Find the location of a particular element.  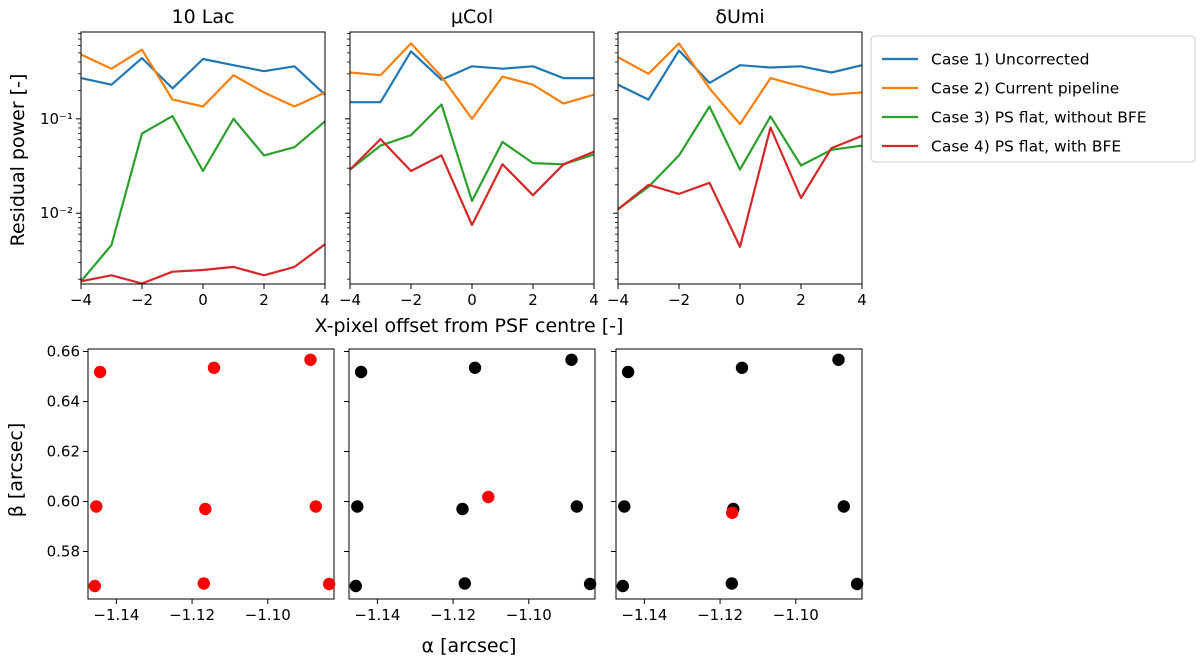

legend-label-case-4: Case 4) PS flat, with BFE is located at coordinates (1026, 147).